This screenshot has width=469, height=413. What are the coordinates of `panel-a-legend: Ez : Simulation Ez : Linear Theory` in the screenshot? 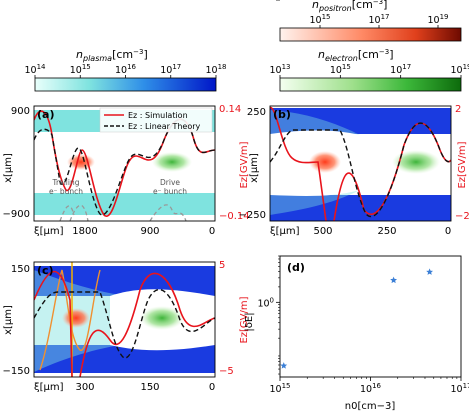 It's located at (156, 120).